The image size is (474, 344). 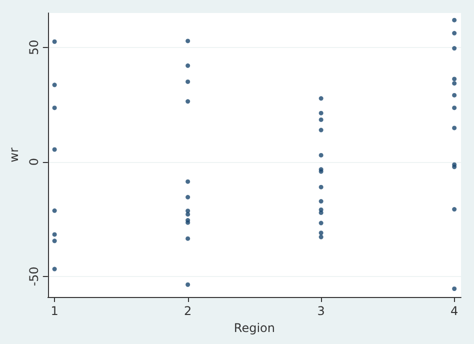 What do you see at coordinates (14, 155) in the screenshot?
I see `y-axis-title: wr` at bounding box center [14, 155].